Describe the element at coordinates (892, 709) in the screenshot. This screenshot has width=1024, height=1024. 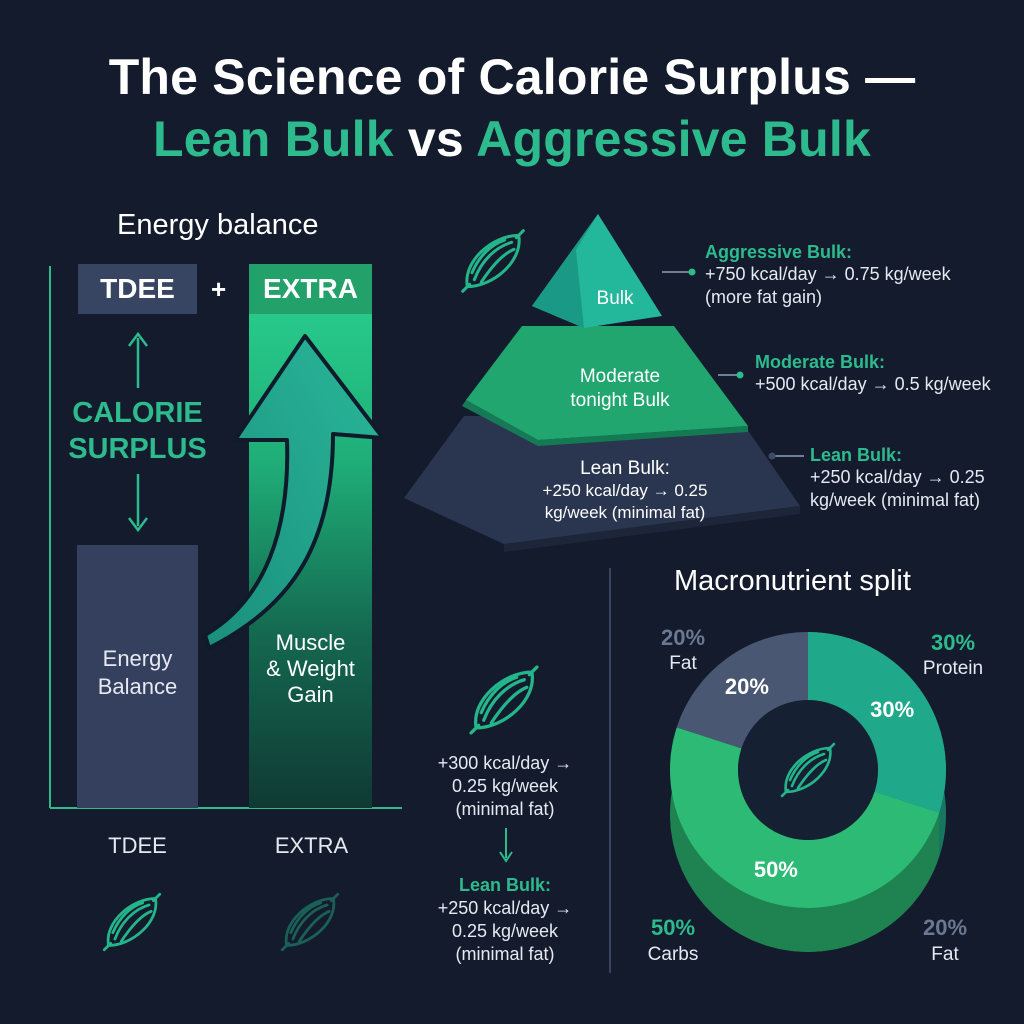
I see `donut-label-protein: 30%` at that location.